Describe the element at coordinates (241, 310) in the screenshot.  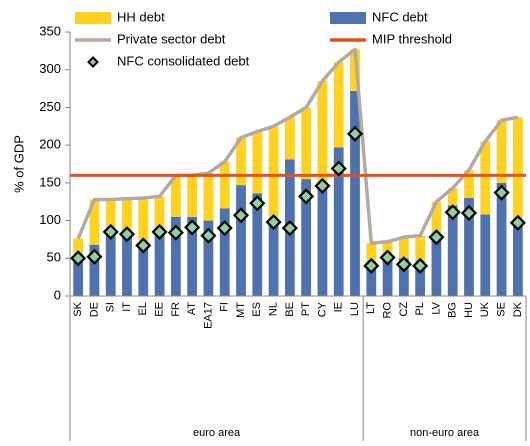
I see `x-tick-label: MT` at that location.